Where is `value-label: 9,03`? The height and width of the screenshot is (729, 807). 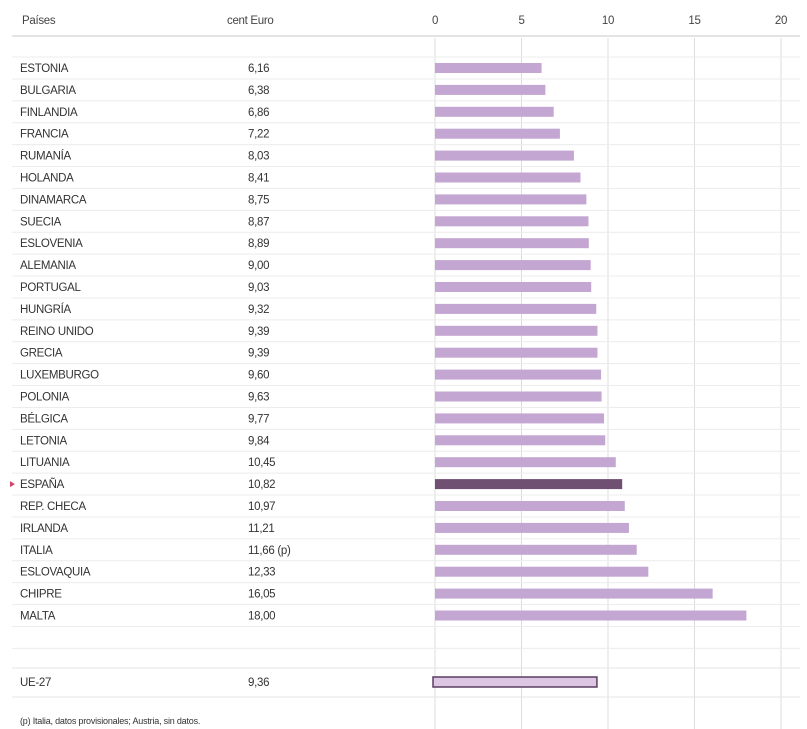 value-label: 9,03 is located at coordinates (258, 288).